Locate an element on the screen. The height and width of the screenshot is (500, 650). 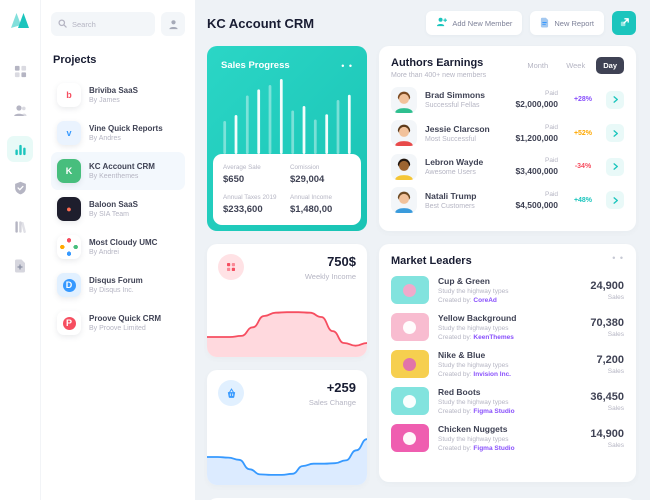
market-leaders-title: Market Leaders is located at coordinates (431, 261).